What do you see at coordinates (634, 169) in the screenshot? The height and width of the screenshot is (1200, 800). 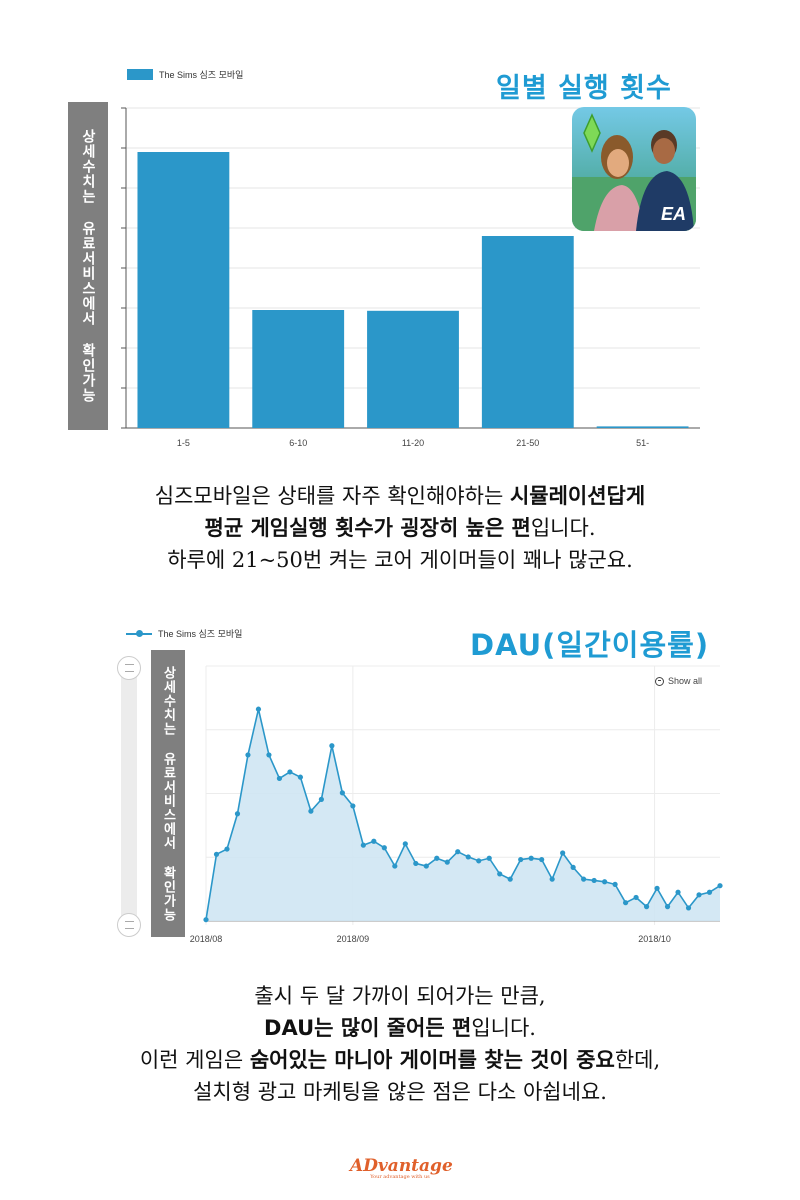 I see `sims-mobile-app-icon: EA` at bounding box center [634, 169].